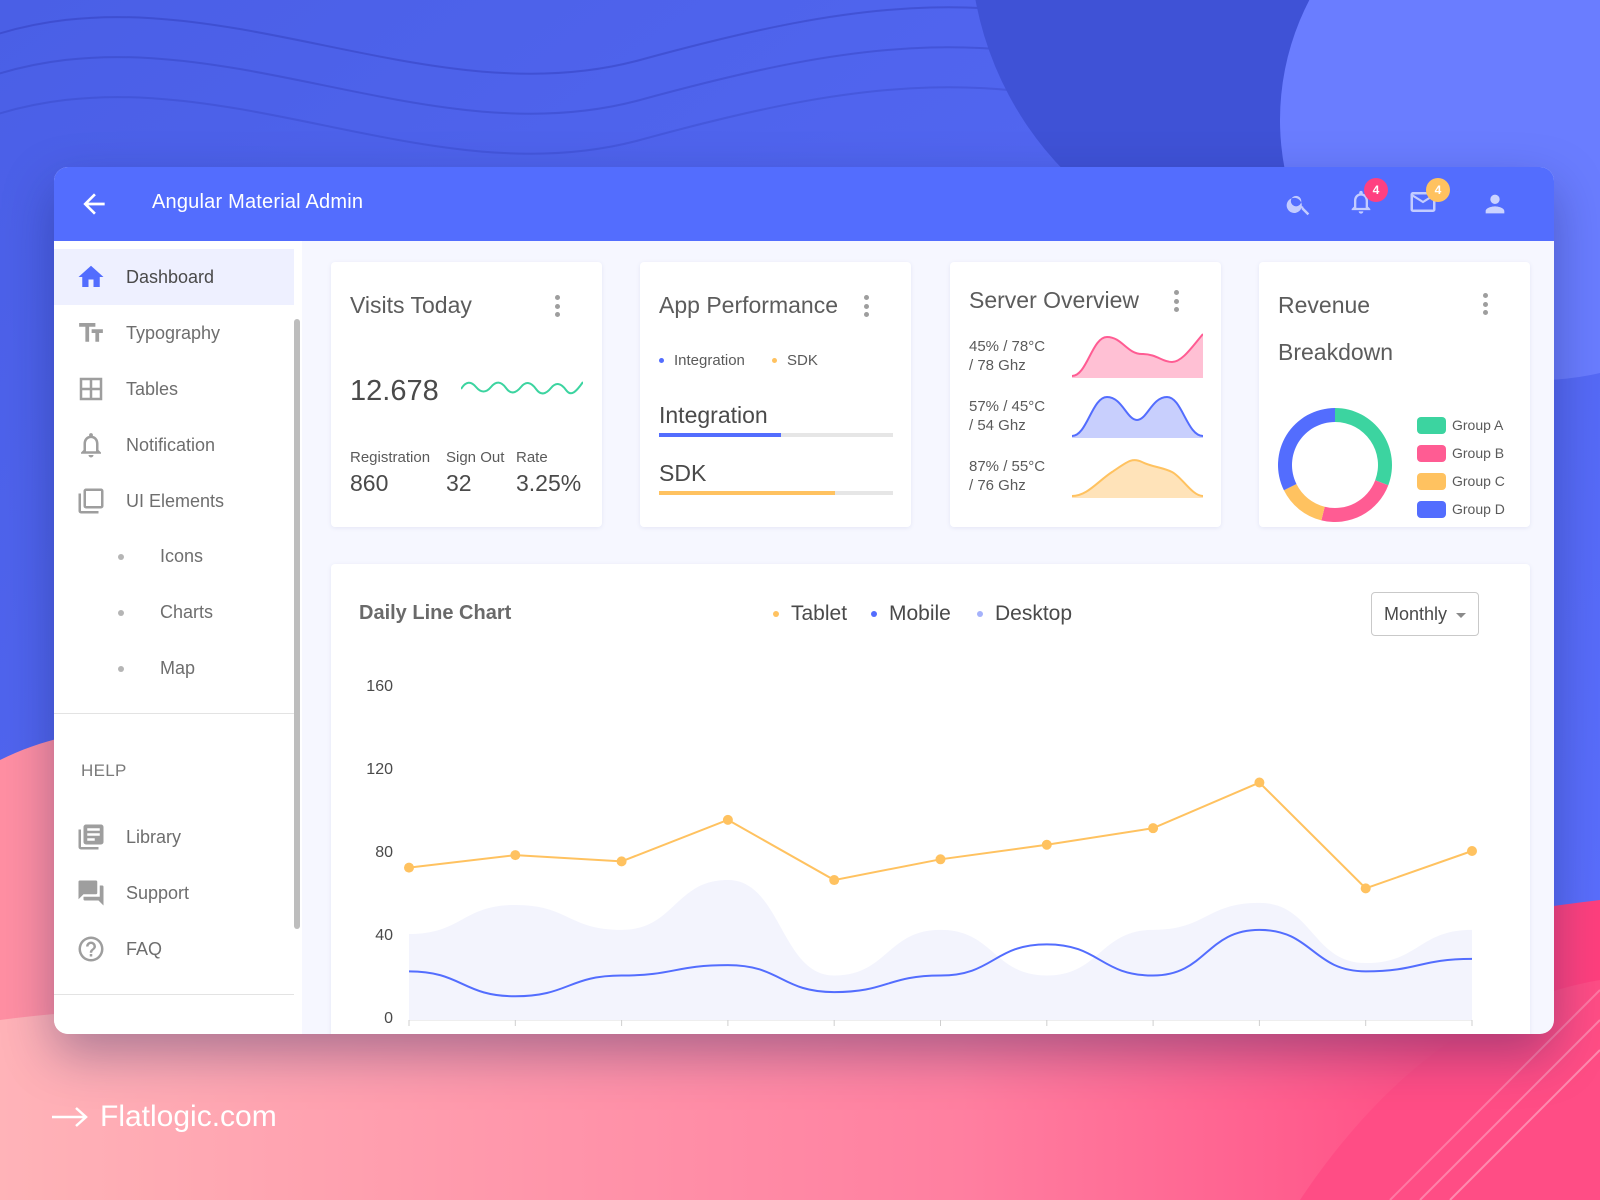 The width and height of the screenshot is (1600, 1200). I want to click on period-select: Monthly, so click(1425, 614).